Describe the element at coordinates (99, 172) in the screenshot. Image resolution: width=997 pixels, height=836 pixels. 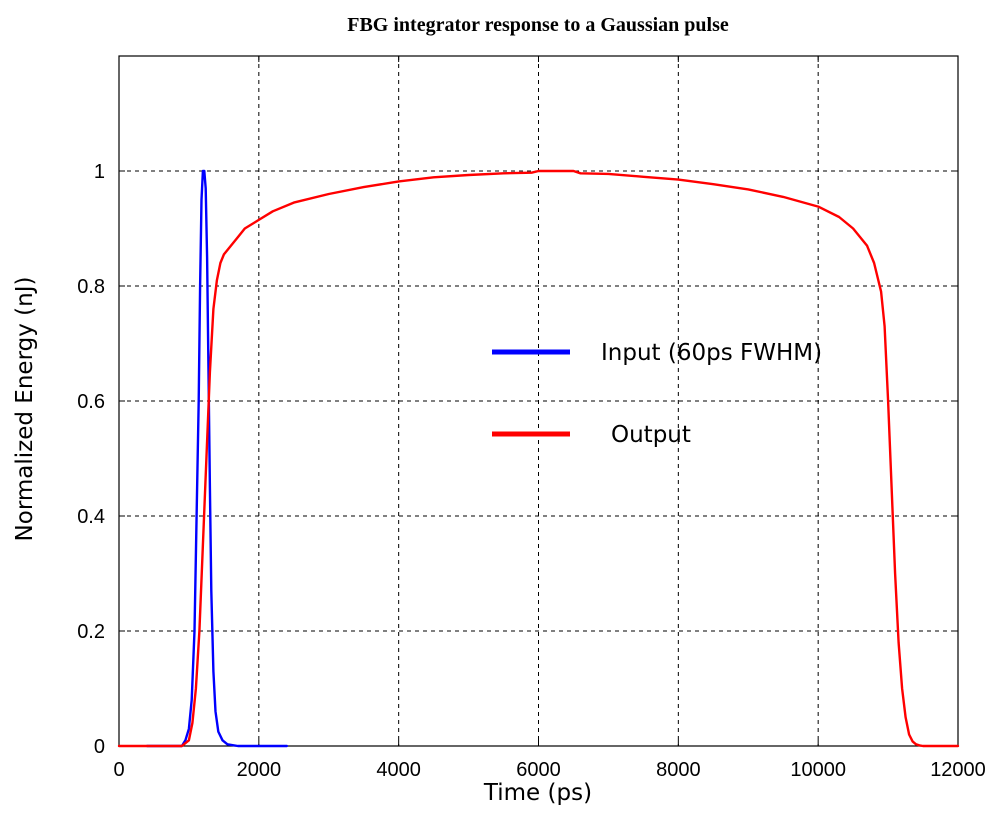
I see `y-tick-label: 1` at that location.